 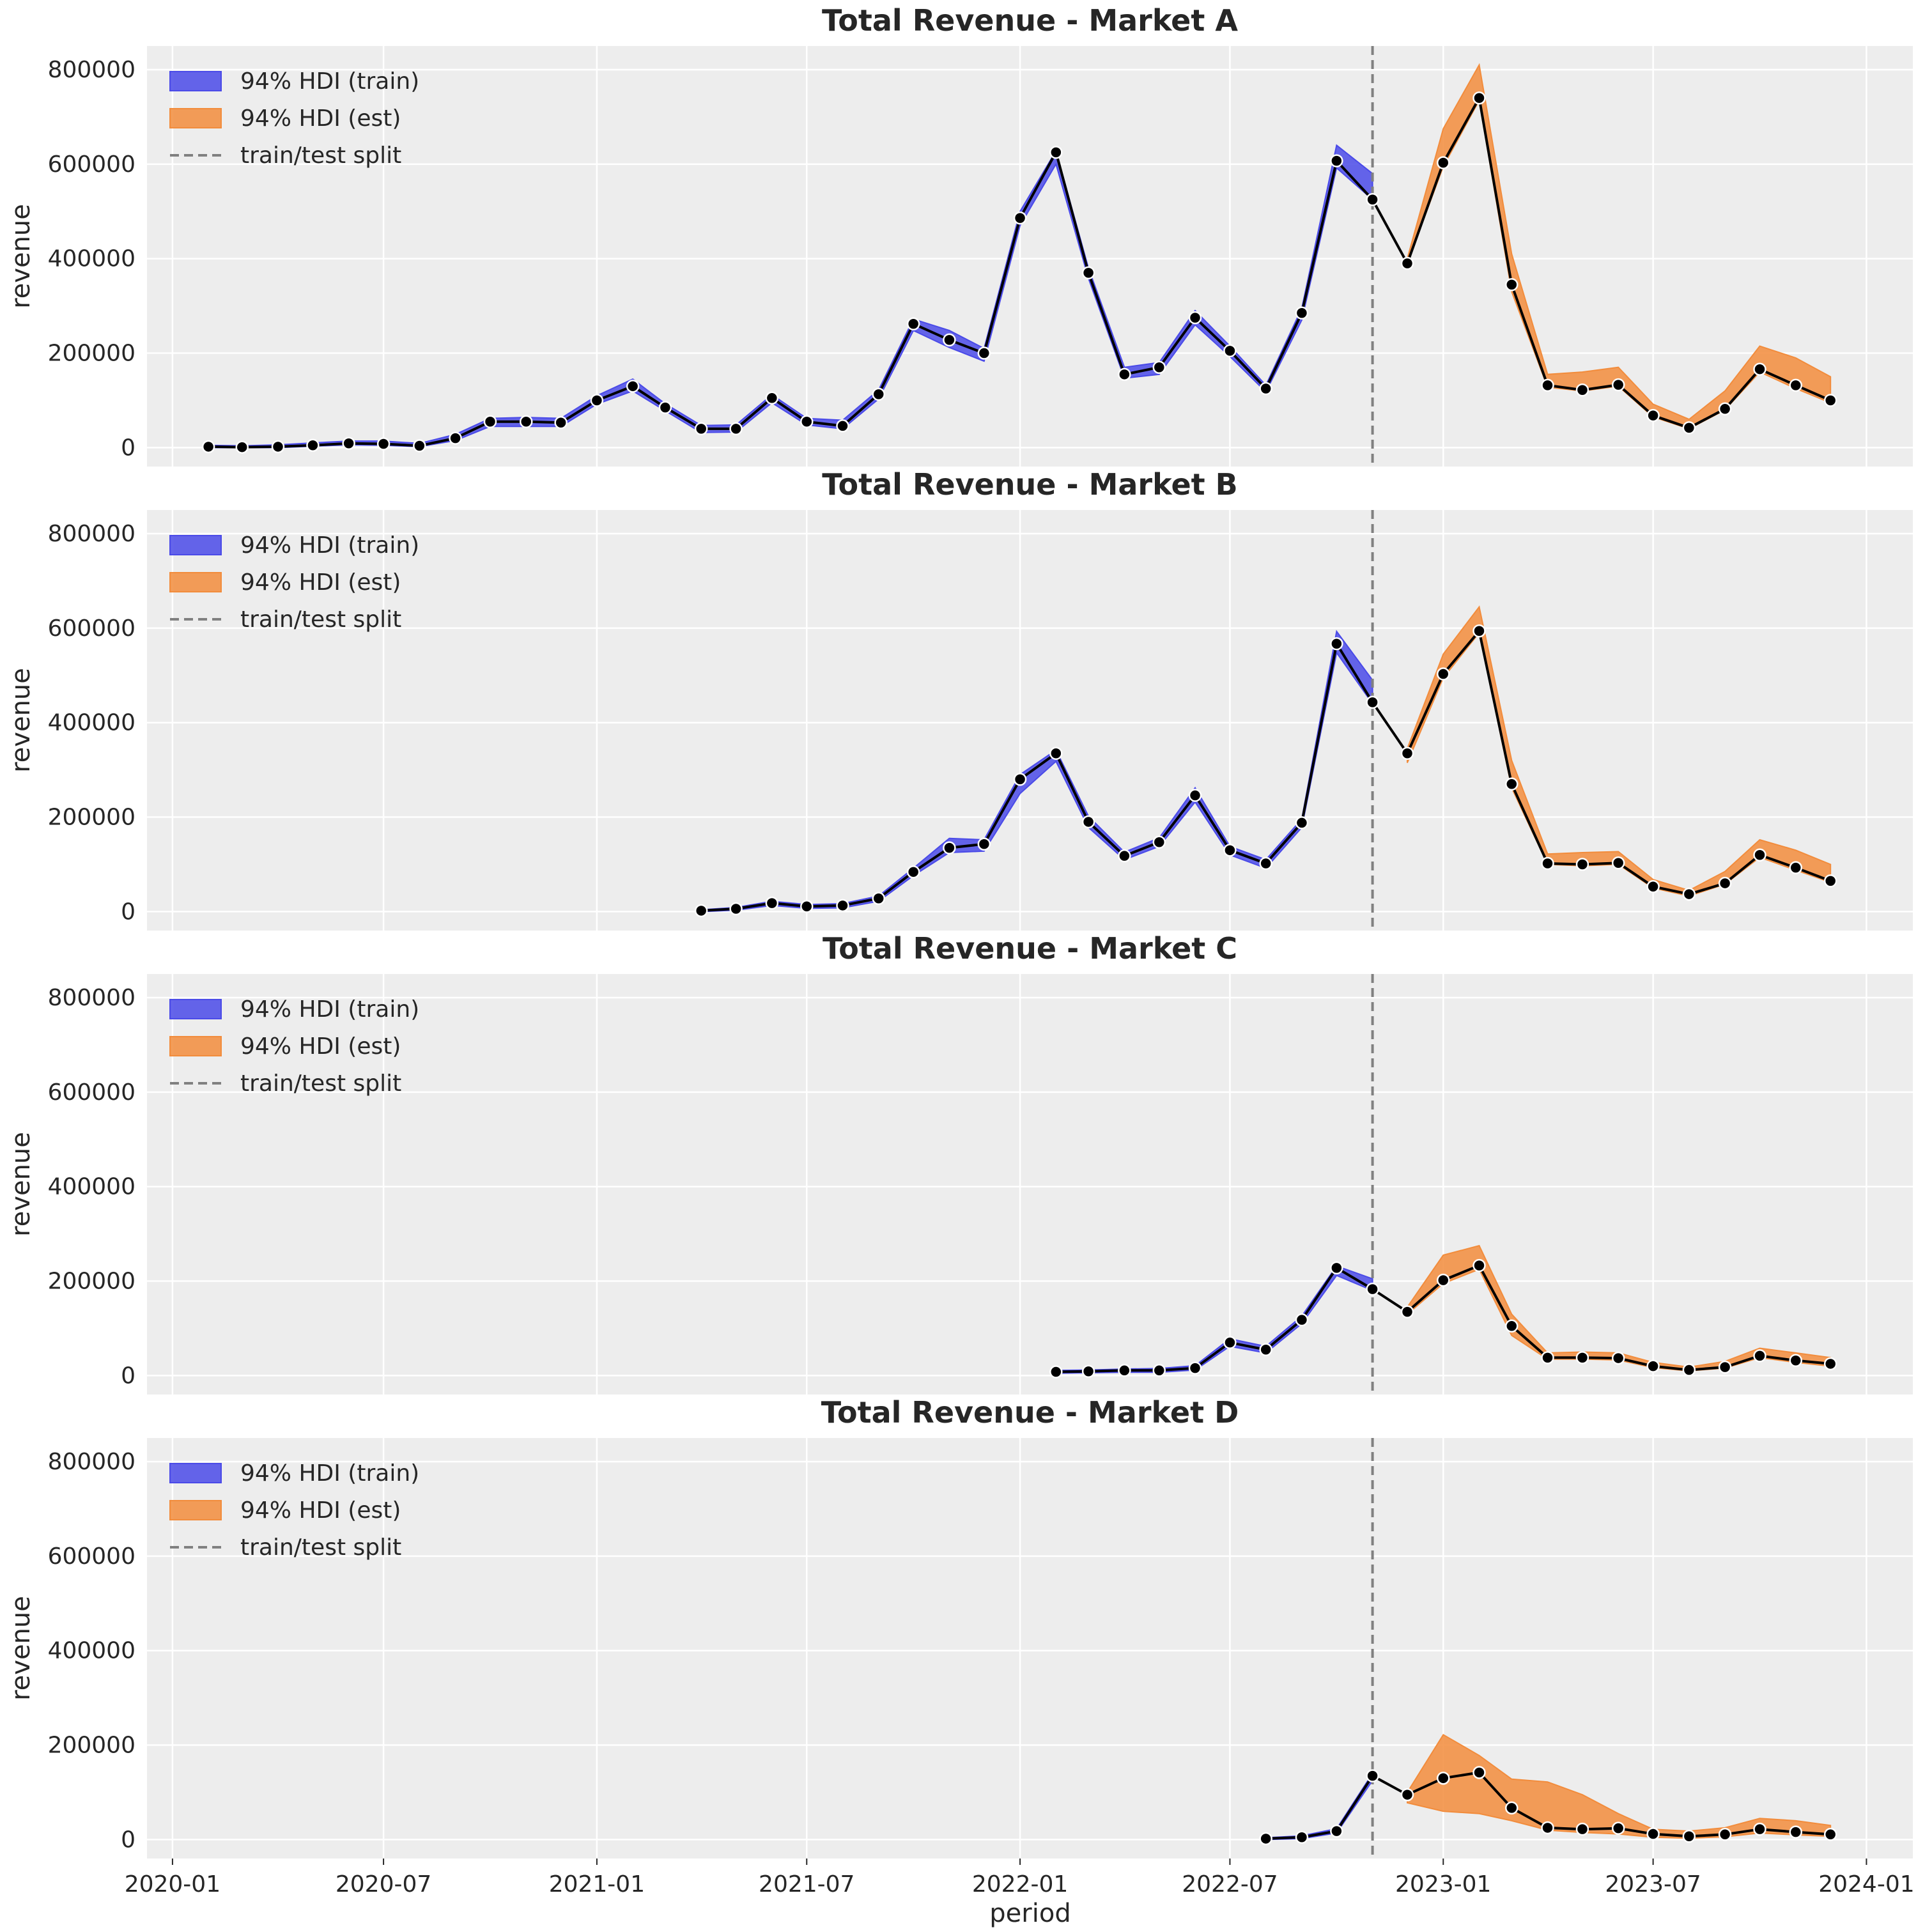 I want to click on y-tick-label: 800000, so click(x=91, y=1462).